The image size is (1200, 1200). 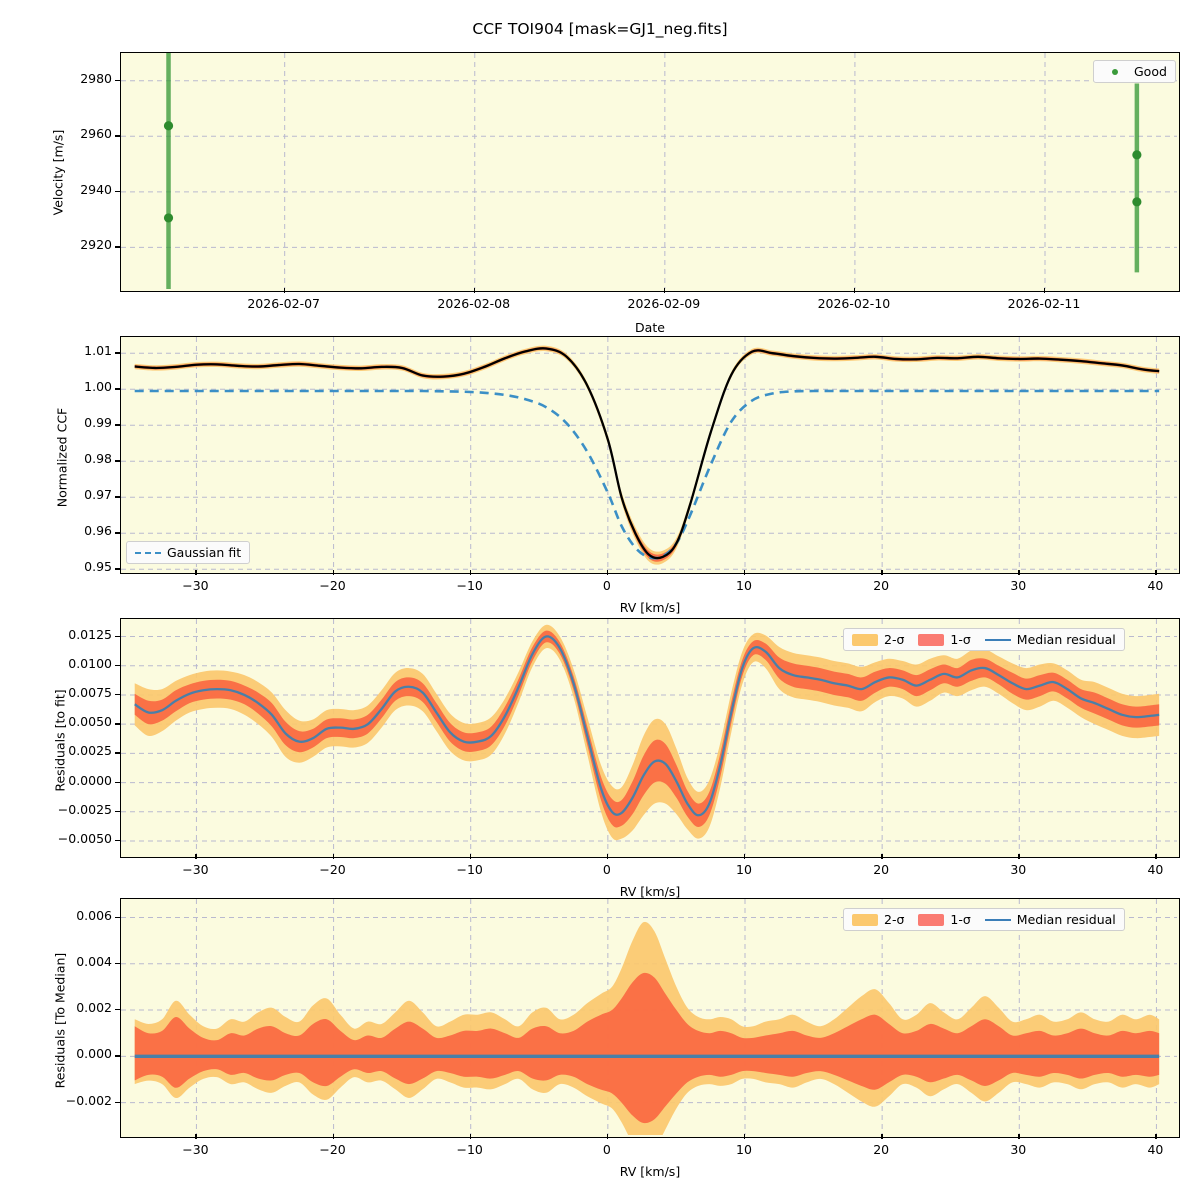 I want to click on panel3-ytick-6: 0.0100, so click(x=90, y=663).